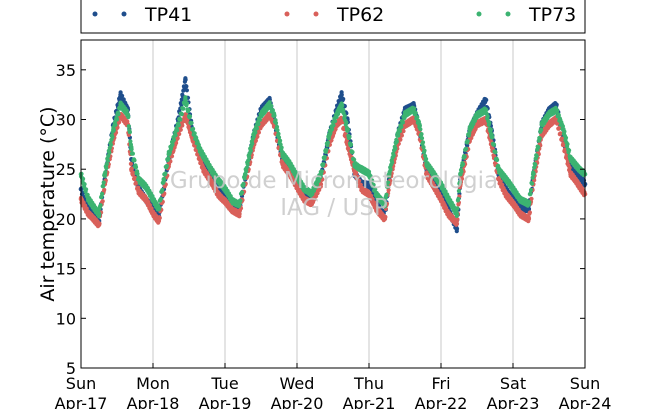 The height and width of the screenshot is (409, 650). I want to click on y-axis-title: Air temperature (°C), so click(48, 203).